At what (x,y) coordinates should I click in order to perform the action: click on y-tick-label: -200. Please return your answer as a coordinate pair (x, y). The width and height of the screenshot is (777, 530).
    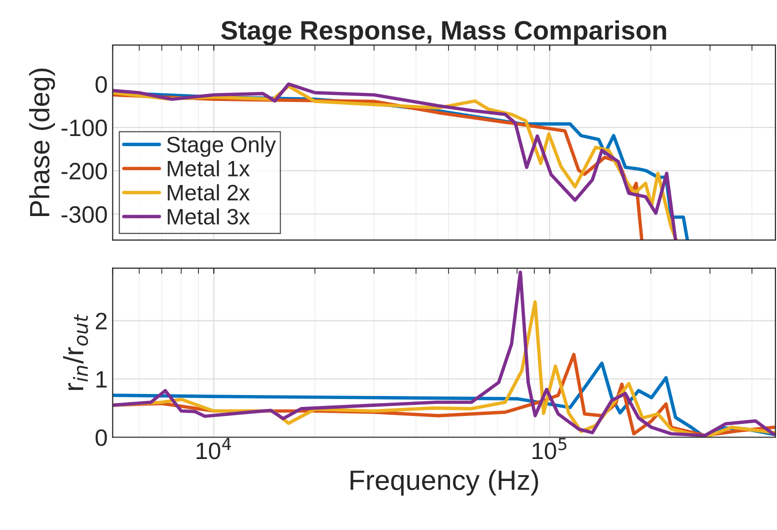
    Looking at the image, I should click on (84, 171).